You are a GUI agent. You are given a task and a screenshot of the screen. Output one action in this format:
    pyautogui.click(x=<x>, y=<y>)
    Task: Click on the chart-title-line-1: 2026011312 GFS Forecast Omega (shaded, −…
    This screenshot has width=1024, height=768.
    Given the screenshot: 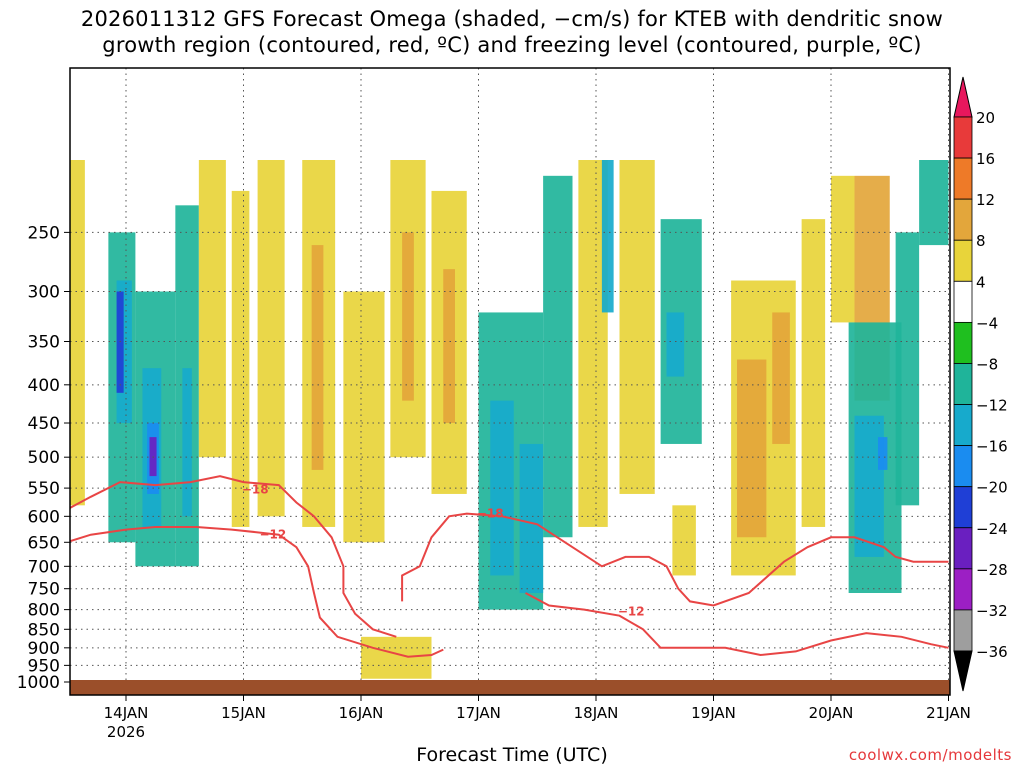 What is the action you would take?
    pyautogui.click(x=512, y=19)
    